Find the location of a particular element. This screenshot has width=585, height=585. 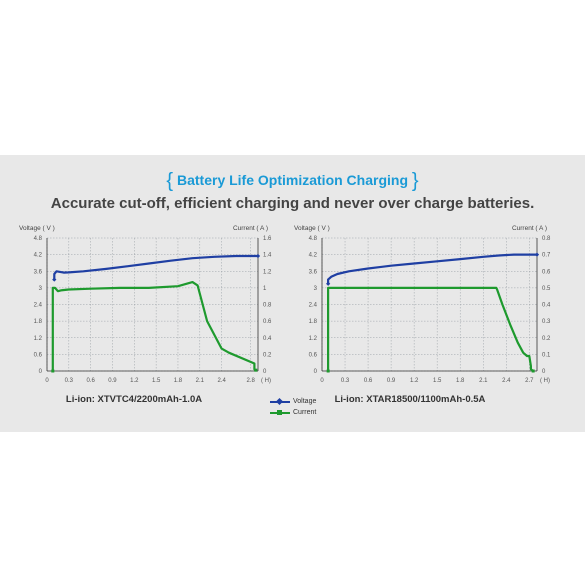

x-tick-label: 2.8 is located at coordinates (251, 381).